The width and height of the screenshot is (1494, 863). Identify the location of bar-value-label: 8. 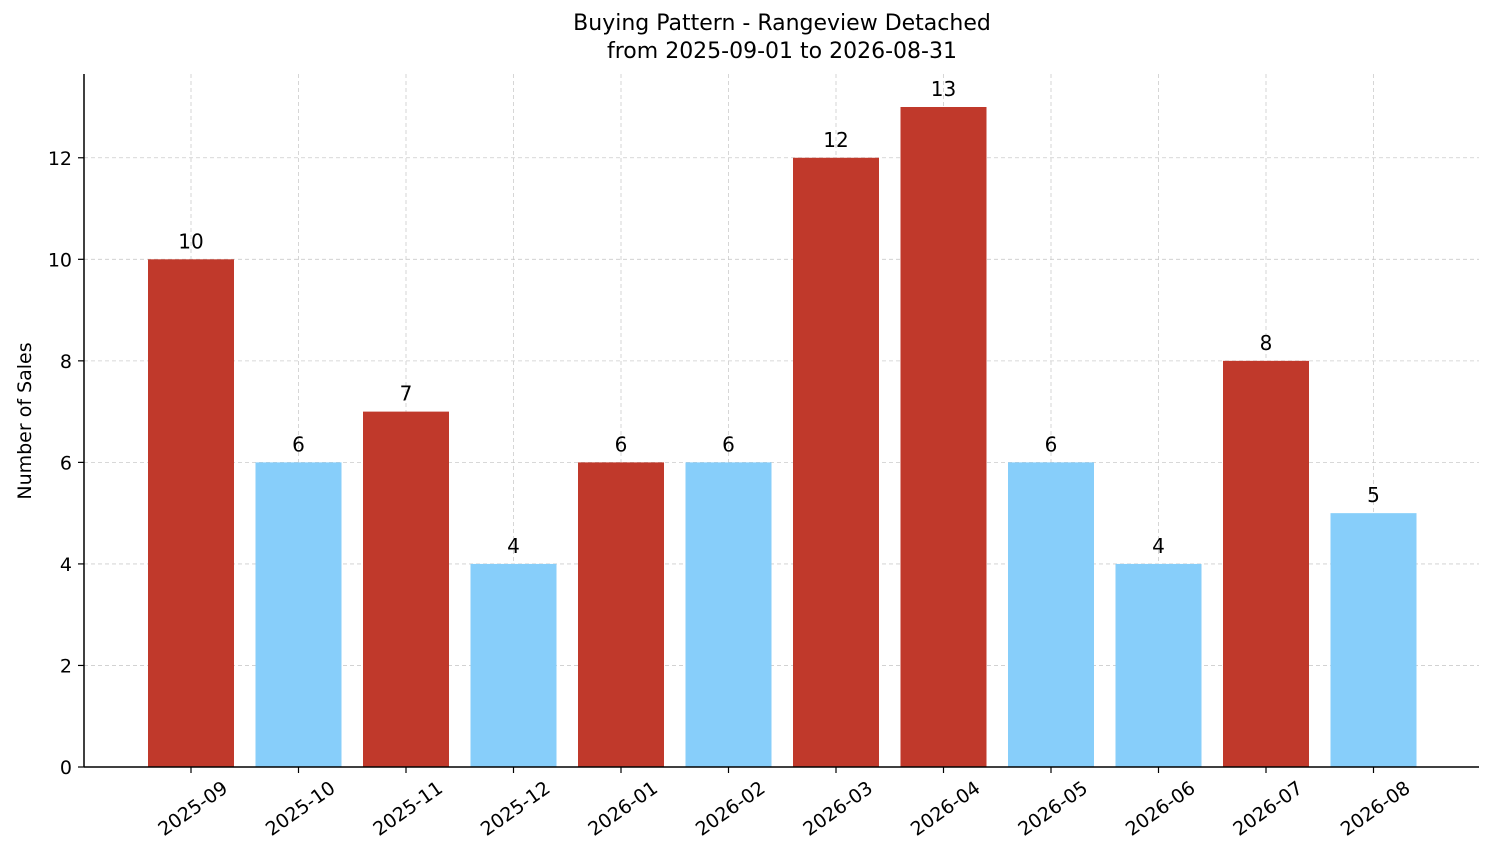
(1266, 343).